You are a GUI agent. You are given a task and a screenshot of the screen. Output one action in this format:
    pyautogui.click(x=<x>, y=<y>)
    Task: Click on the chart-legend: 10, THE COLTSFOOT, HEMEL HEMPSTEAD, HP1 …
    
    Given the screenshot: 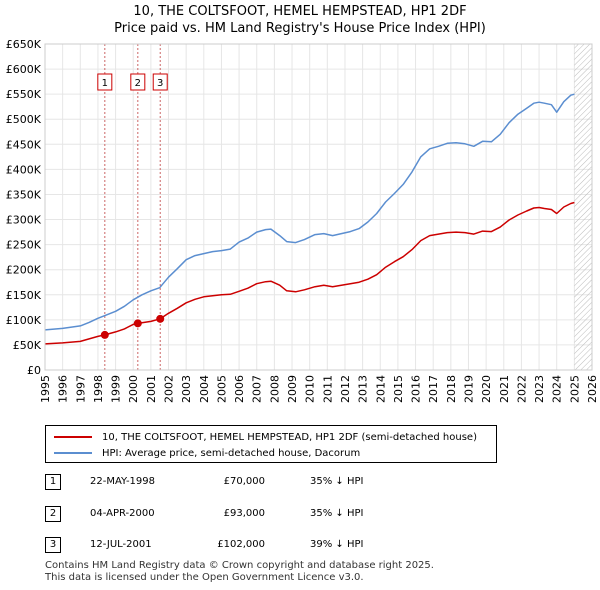 What is the action you would take?
    pyautogui.click(x=271, y=444)
    